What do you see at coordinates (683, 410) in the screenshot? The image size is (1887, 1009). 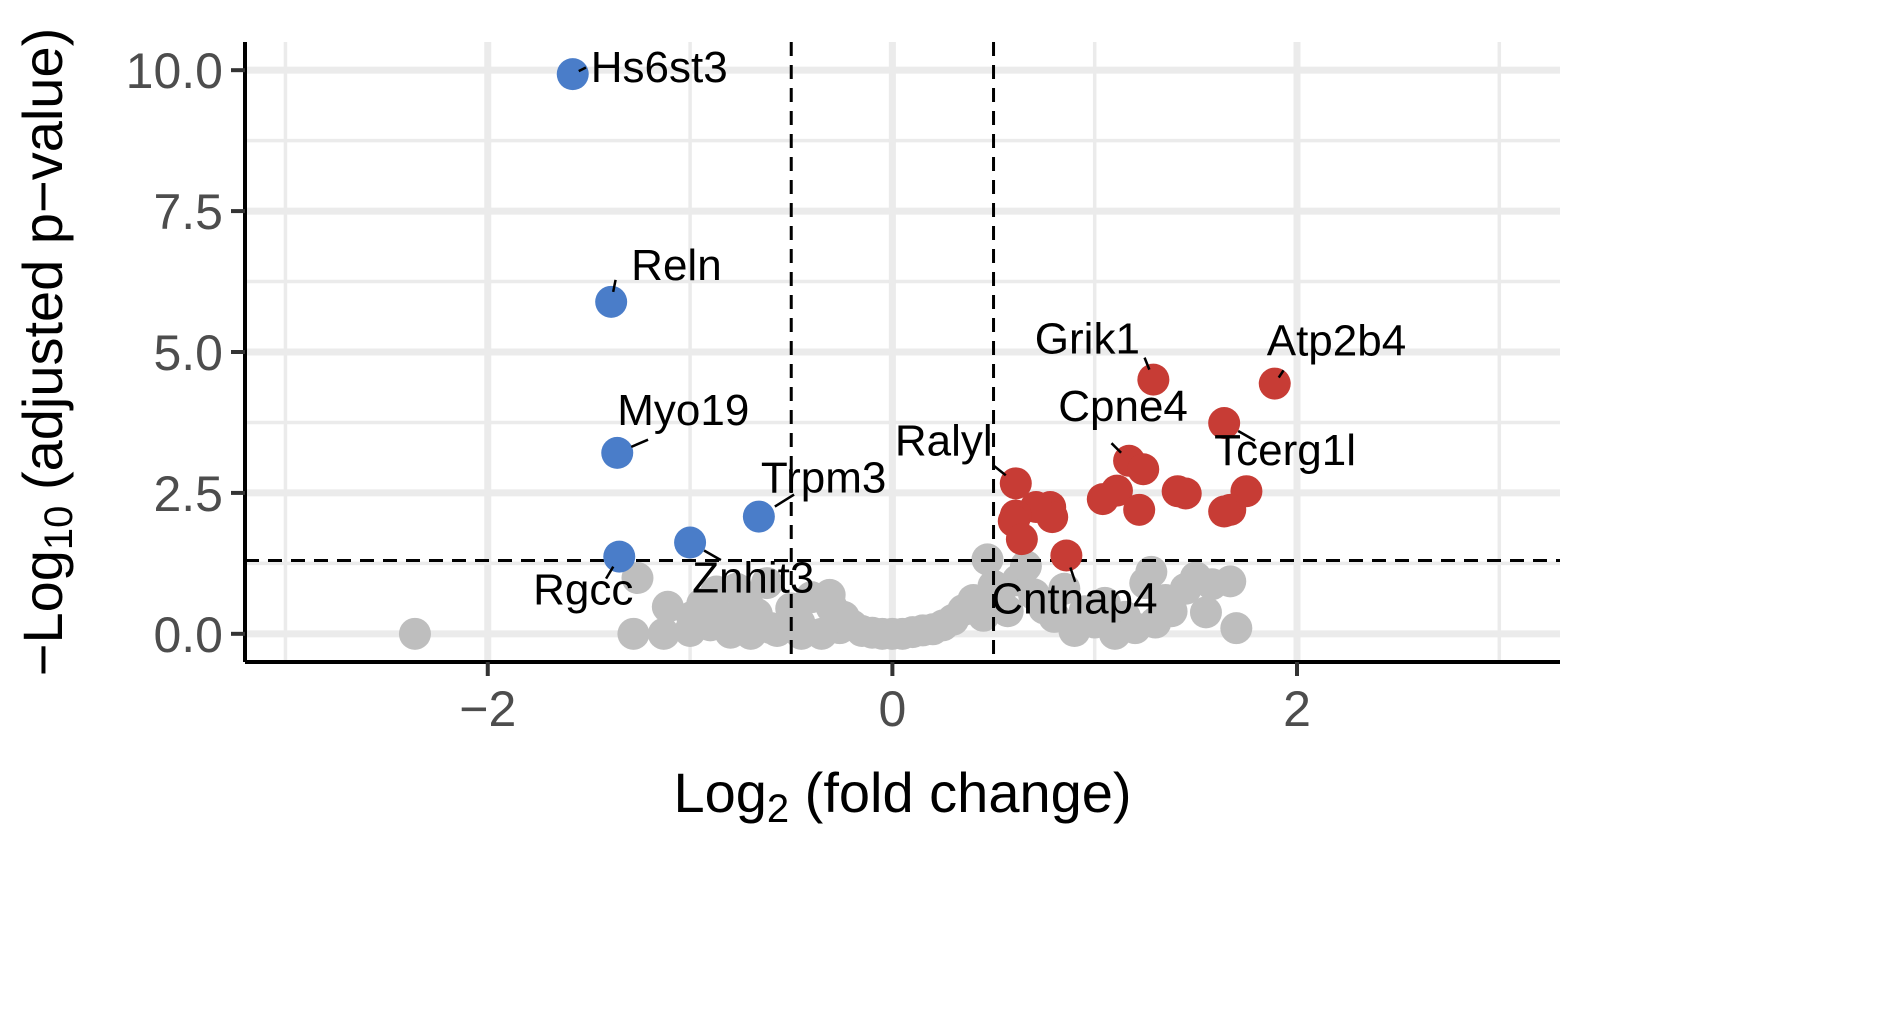 I see `gene-label: Myo19` at bounding box center [683, 410].